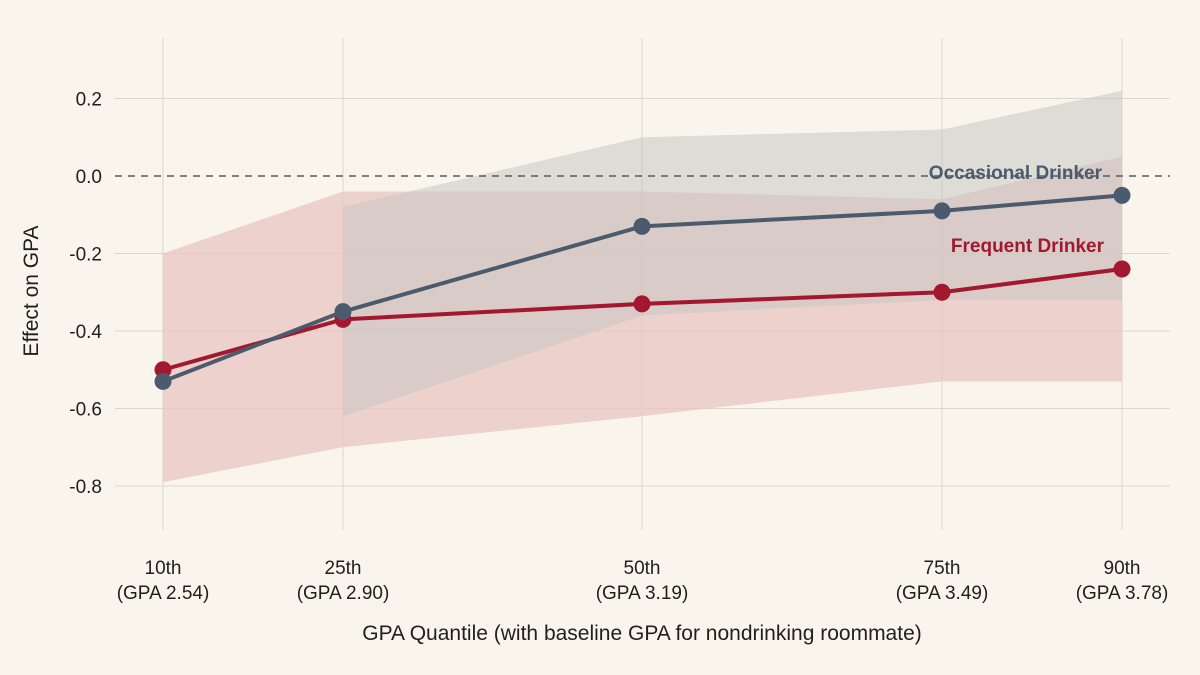 Image resolution: width=1200 pixels, height=675 pixels. I want to click on data-point-occasional-drinker-75th, so click(942, 211).